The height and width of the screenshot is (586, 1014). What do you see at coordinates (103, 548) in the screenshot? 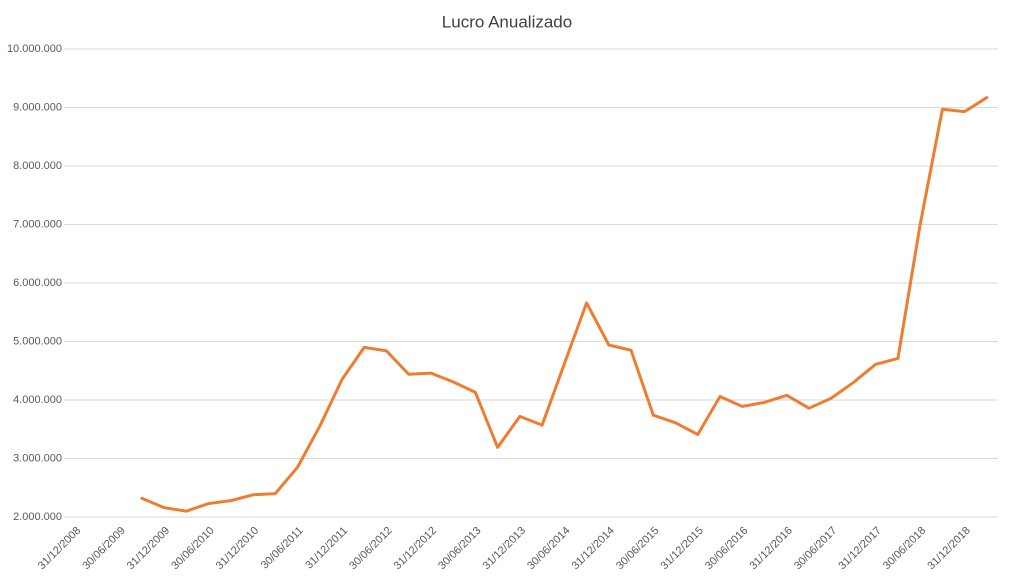
I see `x-tick-label: 30/06/2009` at bounding box center [103, 548].